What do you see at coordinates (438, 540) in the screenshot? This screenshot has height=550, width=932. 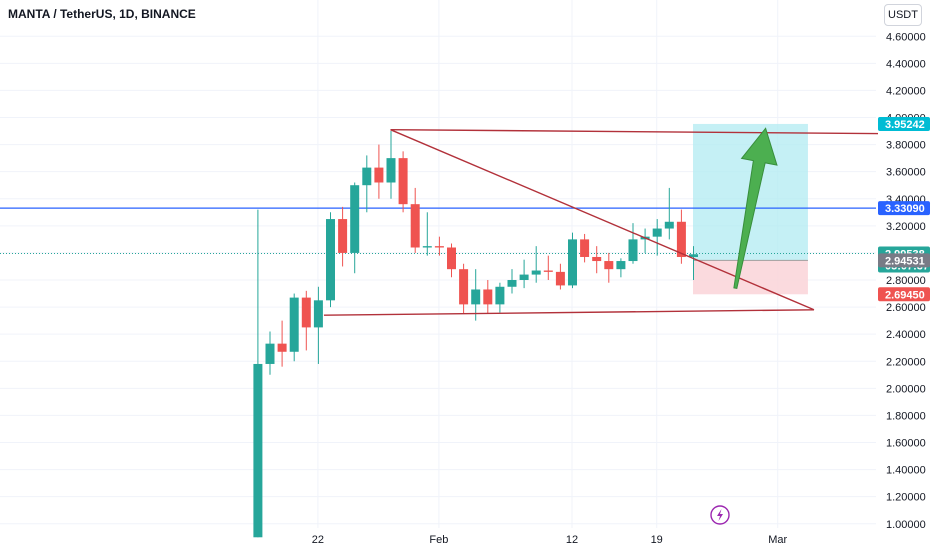 I see `time-tick-label: Feb` at bounding box center [438, 540].